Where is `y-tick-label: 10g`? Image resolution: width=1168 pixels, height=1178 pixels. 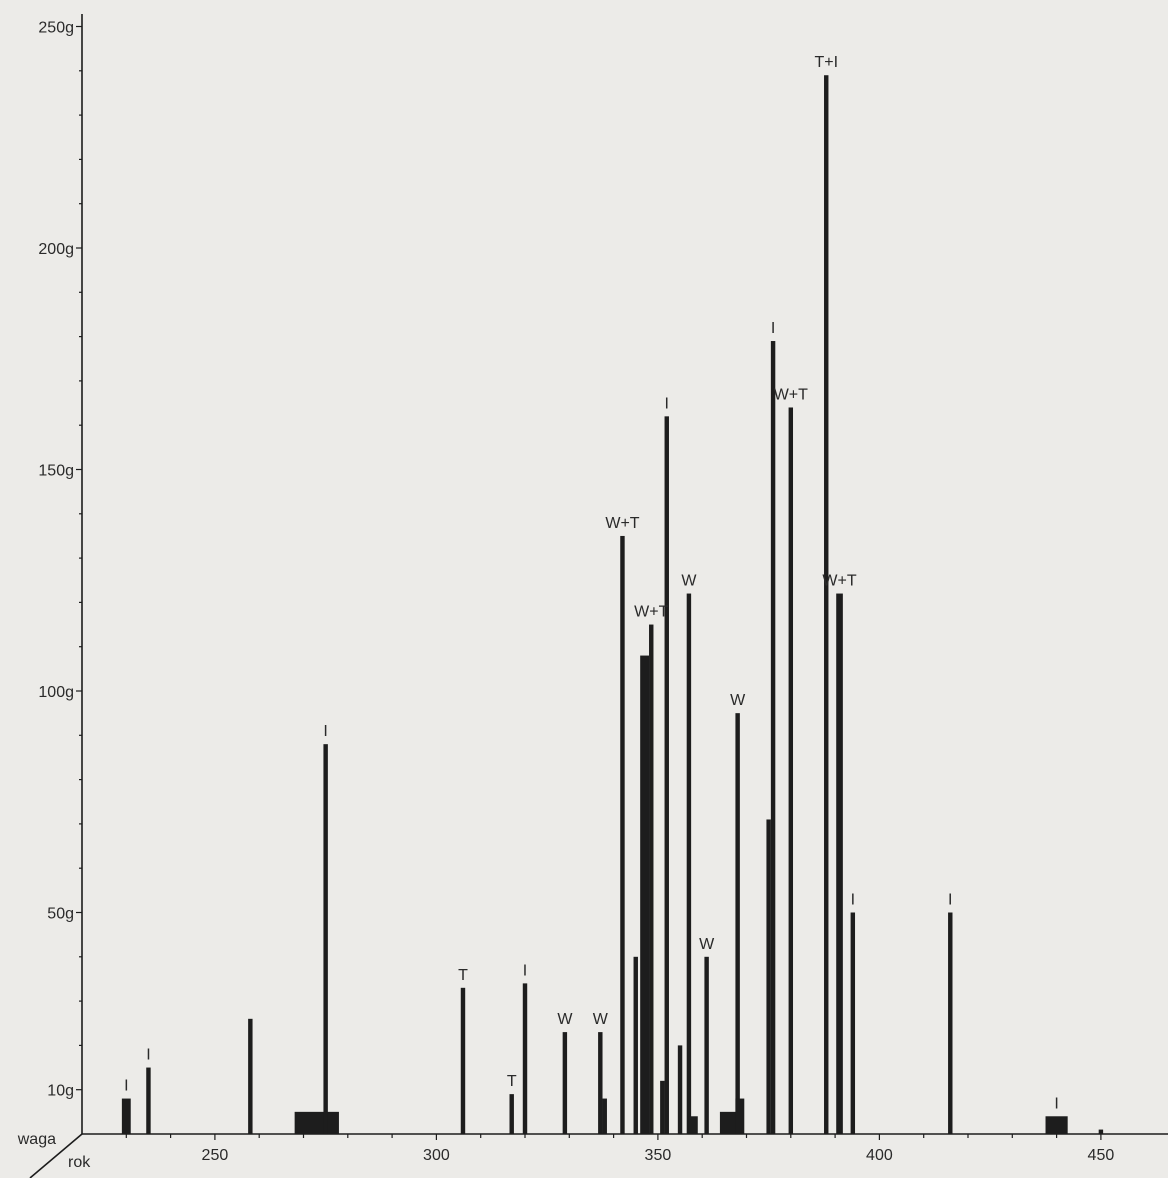
y-tick-label: 10g is located at coordinates (60, 1091).